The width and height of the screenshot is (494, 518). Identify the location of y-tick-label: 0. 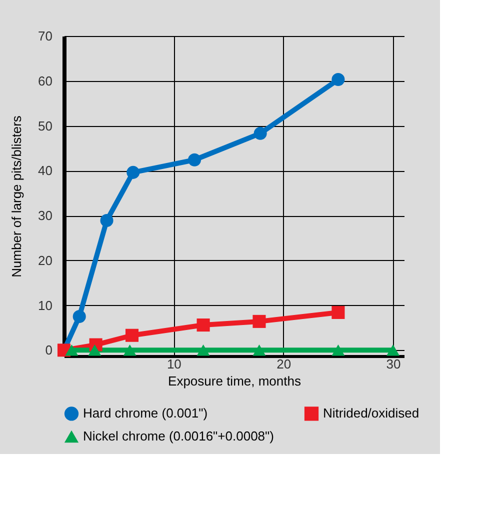
(48, 350).